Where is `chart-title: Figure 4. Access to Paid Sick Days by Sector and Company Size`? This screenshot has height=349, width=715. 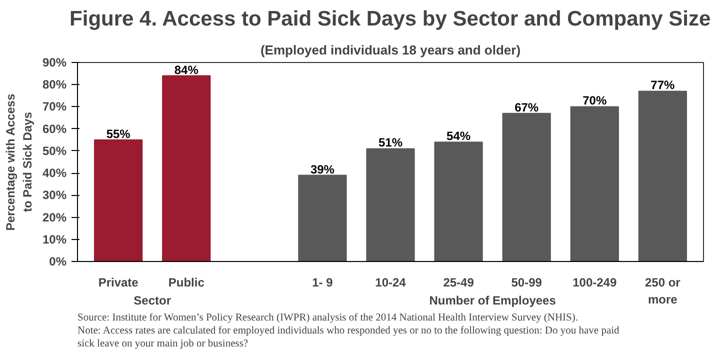 chart-title: Figure 4. Access to Paid Sick Days by Sector and Company Size is located at coordinates (390, 19).